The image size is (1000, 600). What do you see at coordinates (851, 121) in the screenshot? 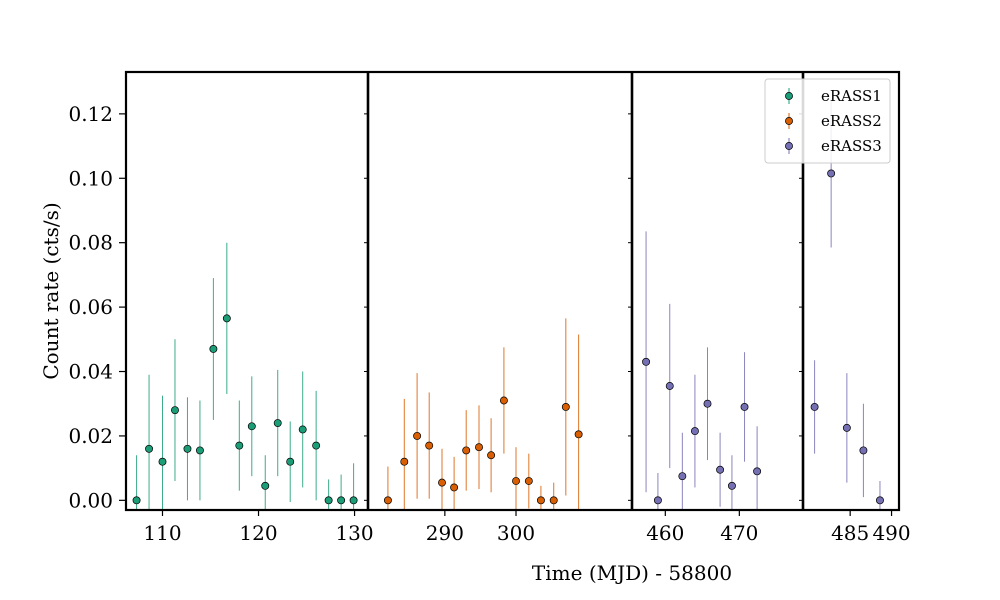
I see `legend-label: eRASS2` at bounding box center [851, 121].